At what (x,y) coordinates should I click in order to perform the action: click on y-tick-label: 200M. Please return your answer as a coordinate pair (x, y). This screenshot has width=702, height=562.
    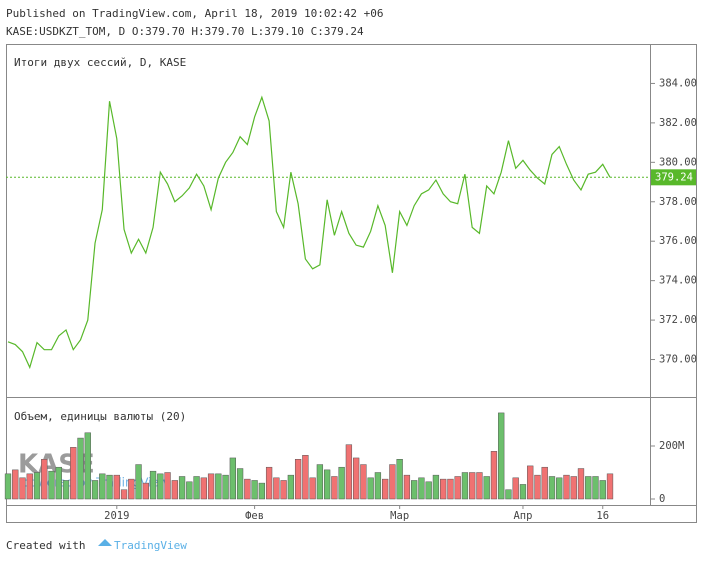
    Looking at the image, I should click on (671, 446).